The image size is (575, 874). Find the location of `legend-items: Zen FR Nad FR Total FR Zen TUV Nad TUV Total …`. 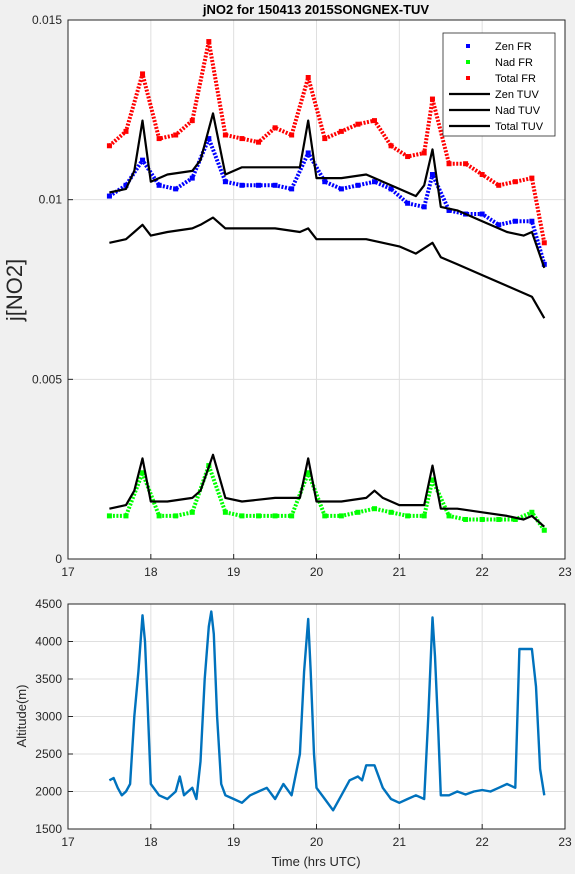

legend-items: Zen FR Nad FR Total FR Zen TUV Nad TUV Total … is located at coordinates (496, 87).